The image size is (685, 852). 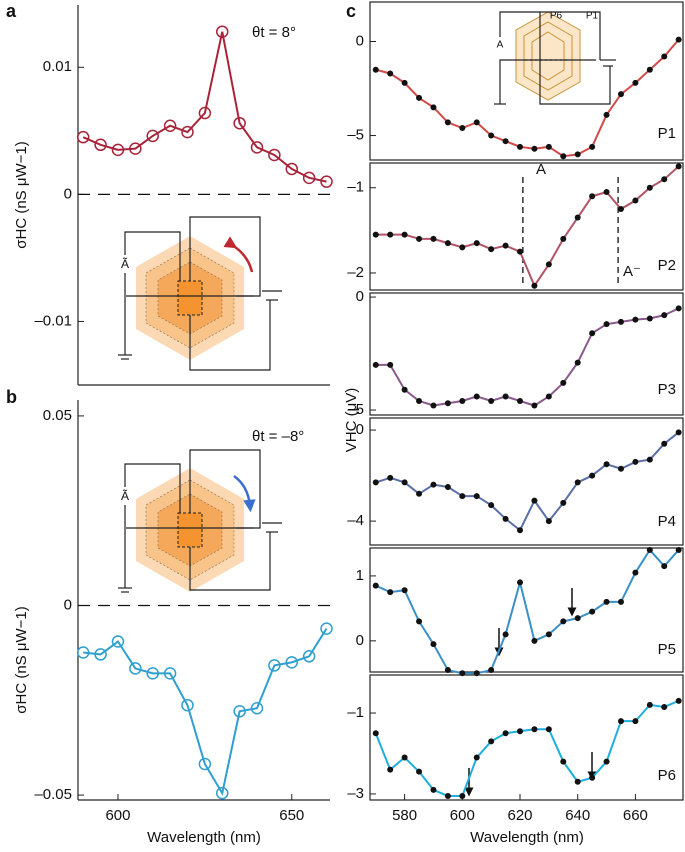 What do you see at coordinates (667, 649) in the screenshot?
I see `annotation: P5` at bounding box center [667, 649].